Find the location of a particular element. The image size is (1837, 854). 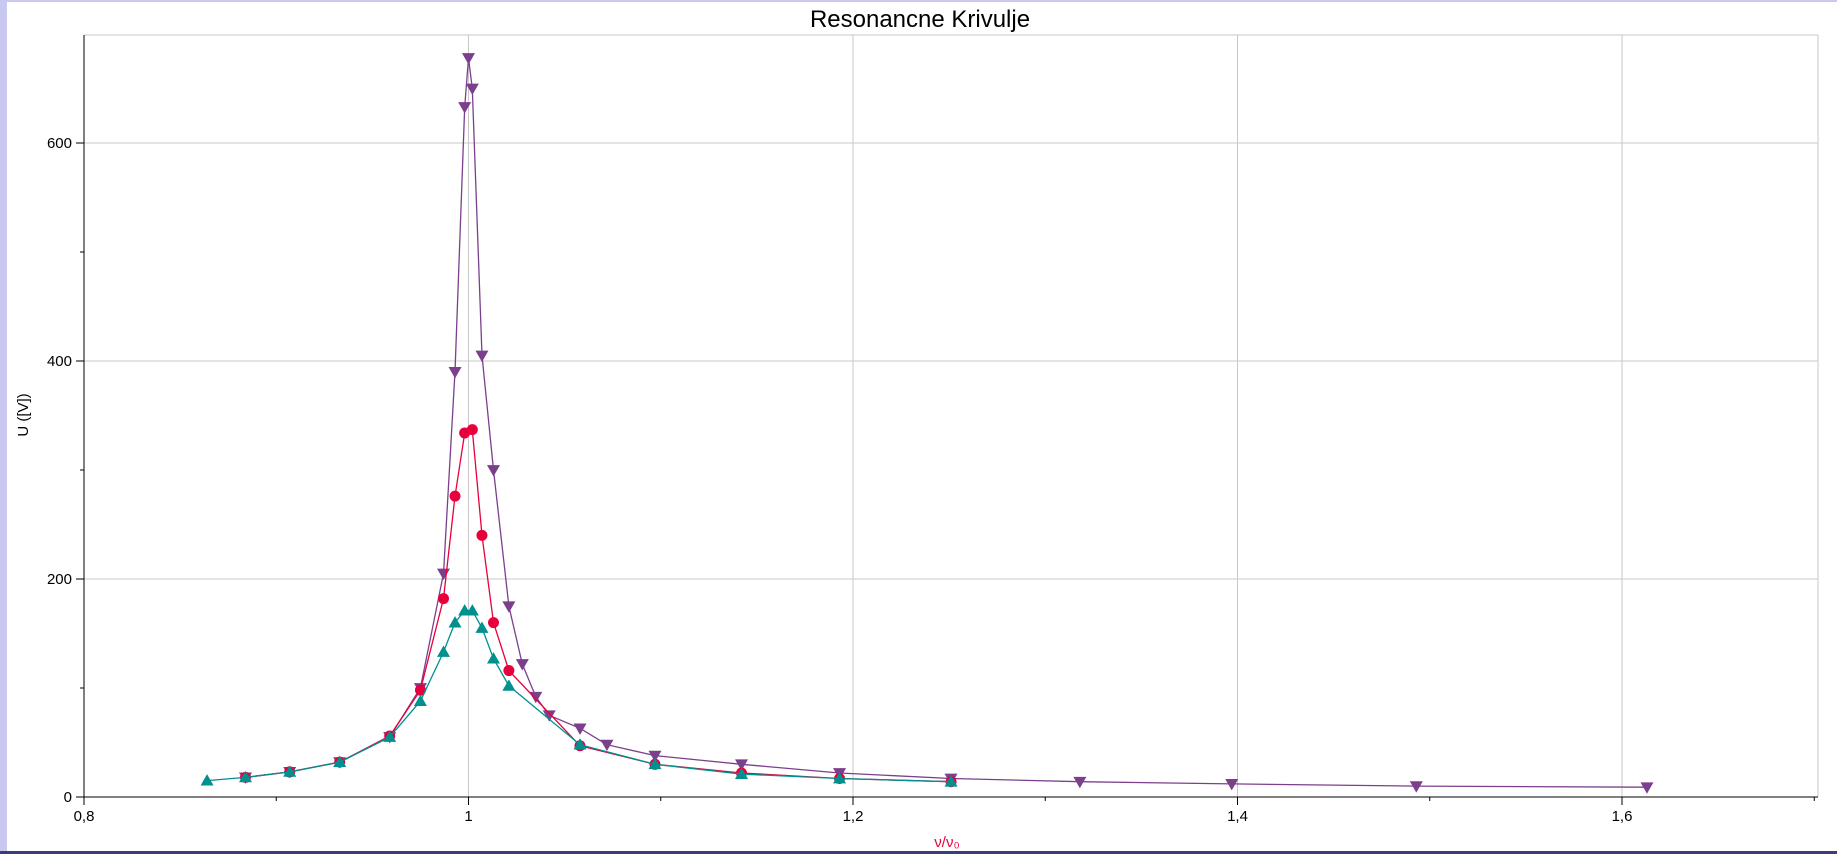

y-tick-label: 200 is located at coordinates (59, 579).